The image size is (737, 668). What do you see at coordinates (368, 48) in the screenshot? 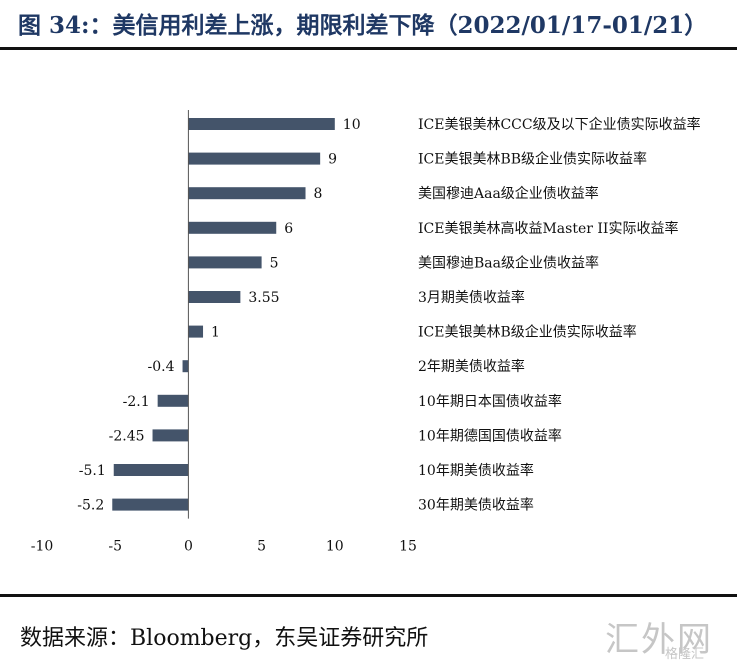
I see `top-rule` at bounding box center [368, 48].